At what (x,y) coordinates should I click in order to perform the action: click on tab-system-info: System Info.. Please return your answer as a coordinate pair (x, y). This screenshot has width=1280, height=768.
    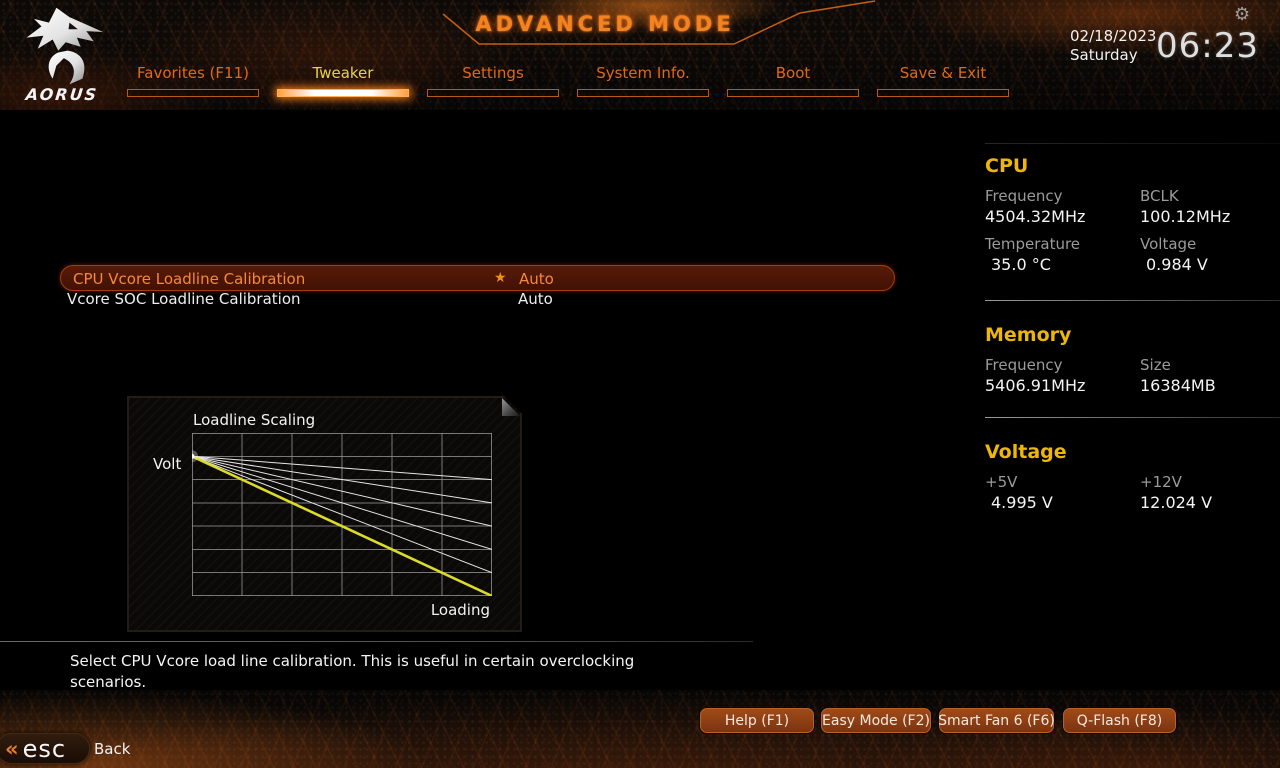
    Looking at the image, I should click on (643, 79).